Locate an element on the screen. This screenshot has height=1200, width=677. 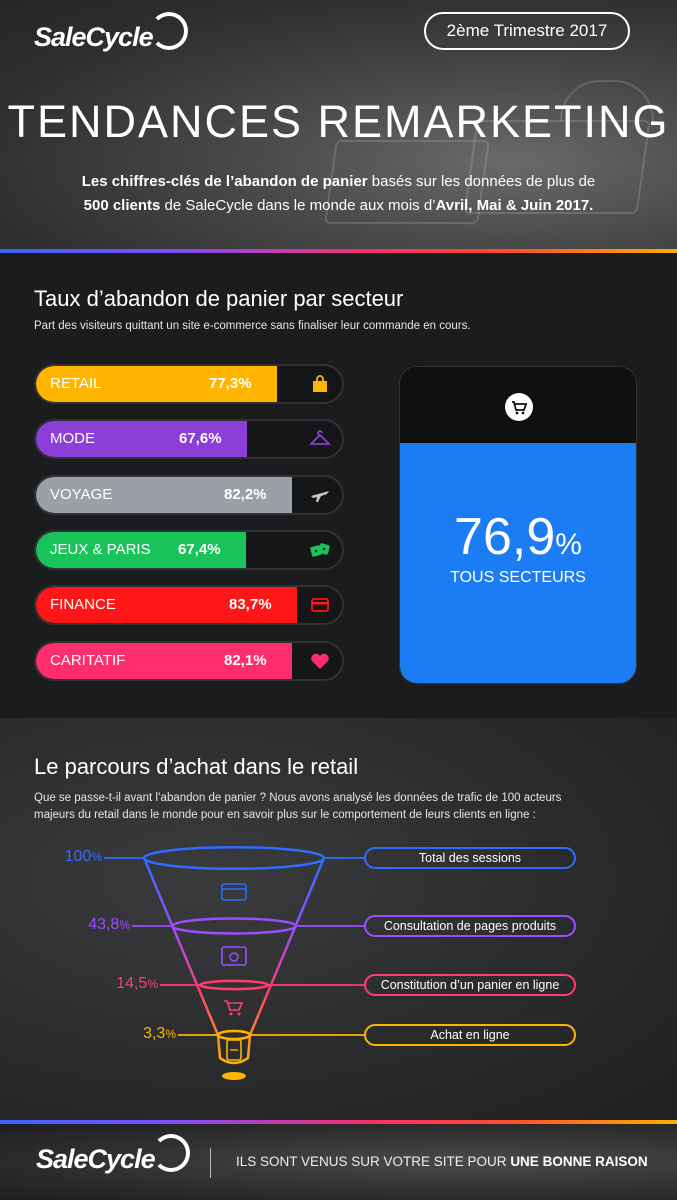
total-number: 76,9 is located at coordinates (505, 537).